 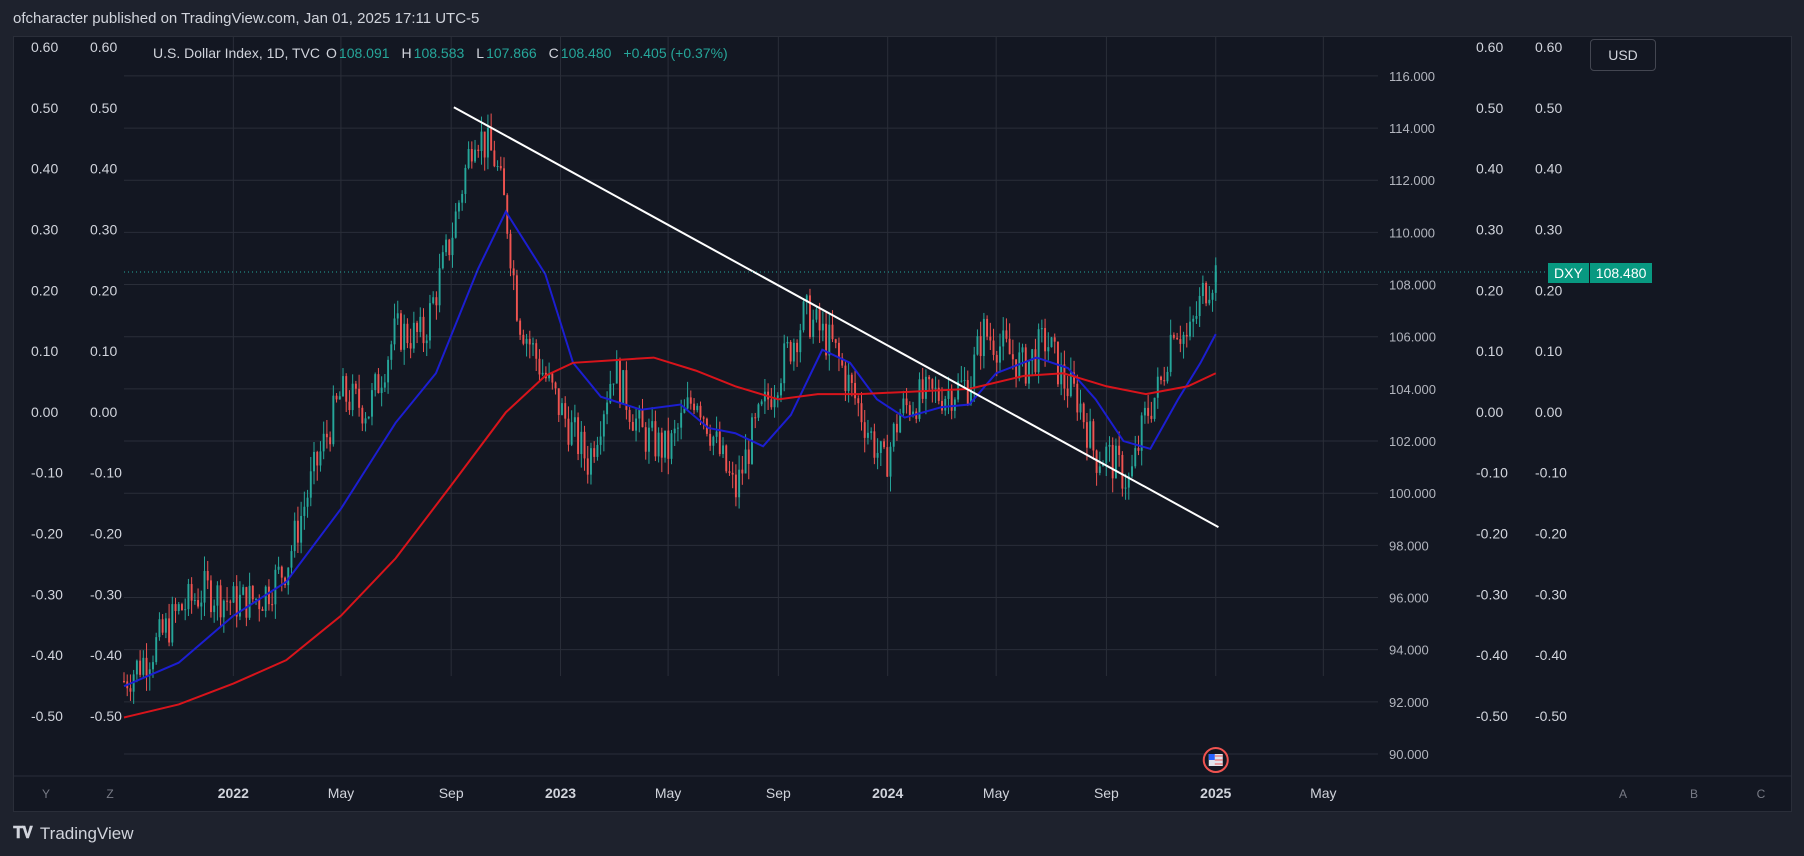 What do you see at coordinates (106, 655) in the screenshot?
I see `indicator-tick-label-left: -0.40` at bounding box center [106, 655].